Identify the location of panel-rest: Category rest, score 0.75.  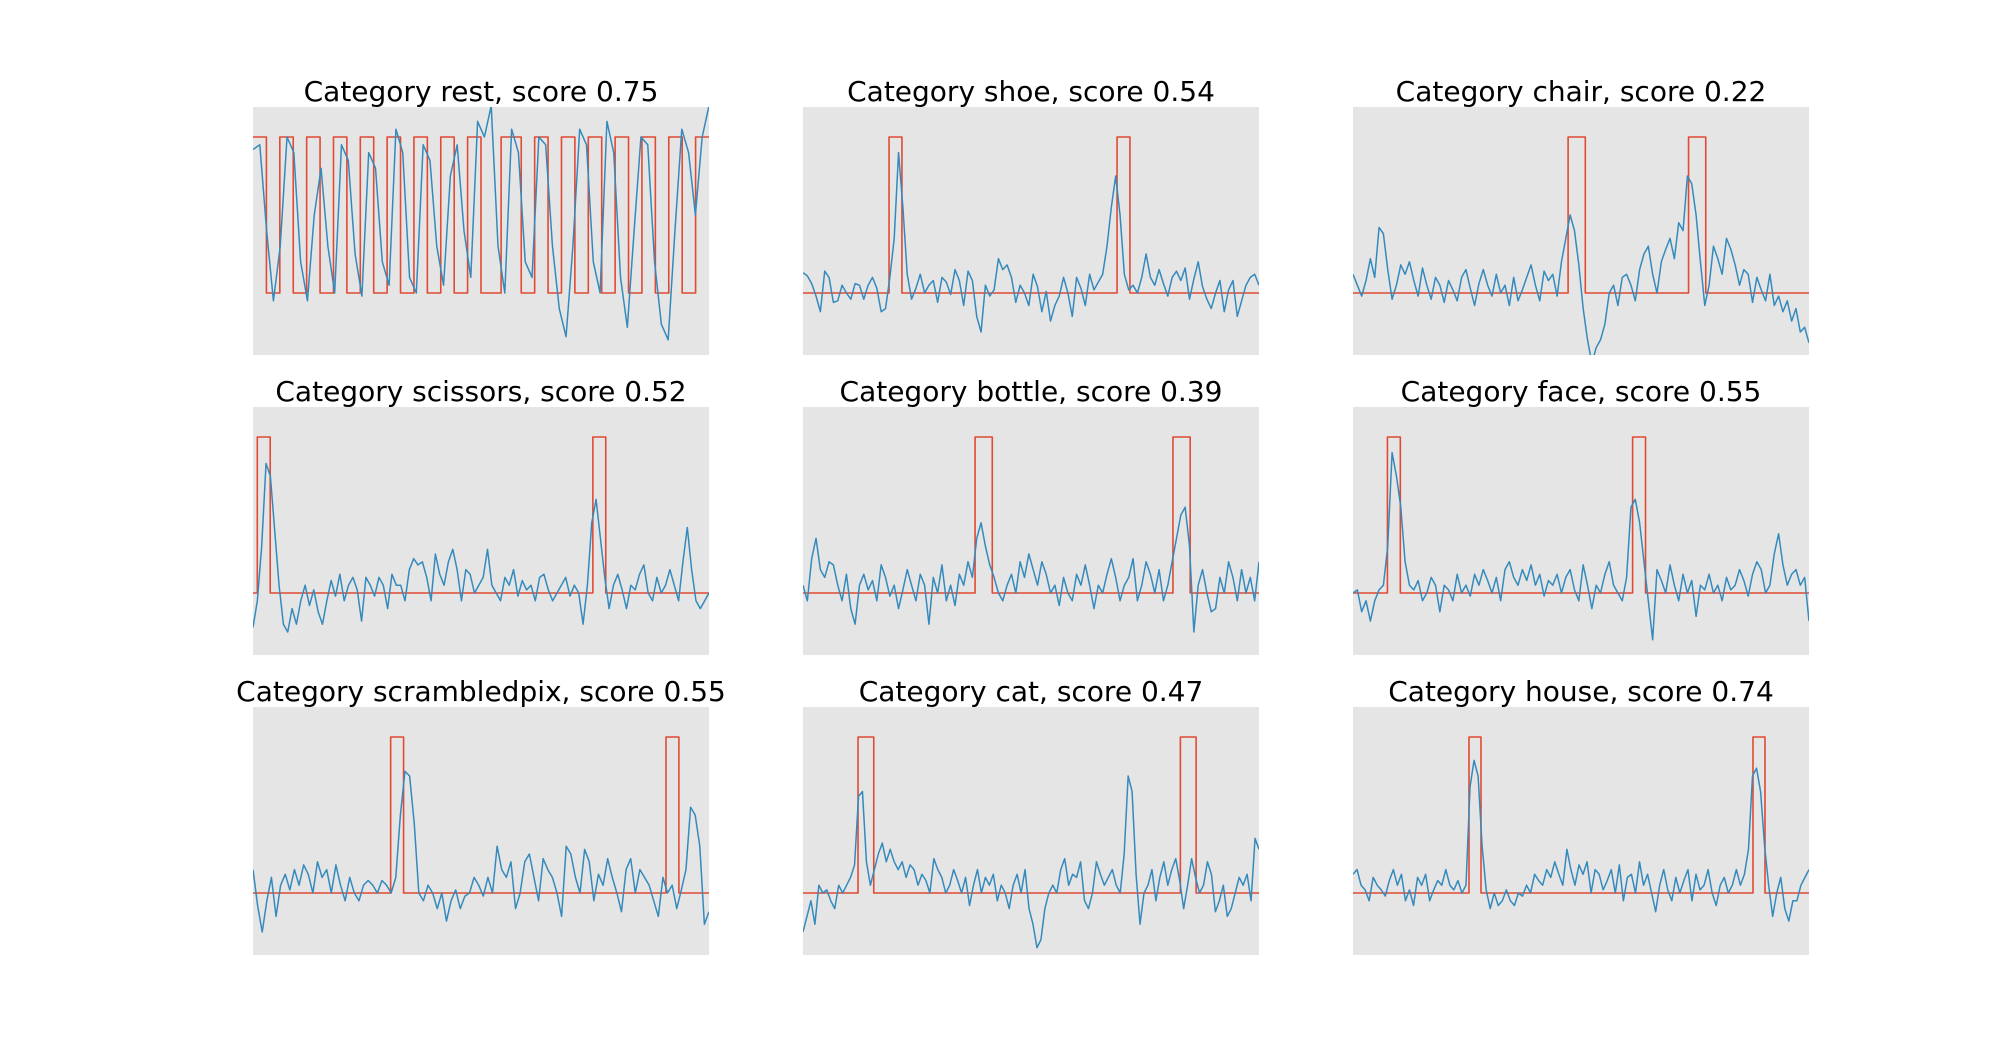
(481, 215).